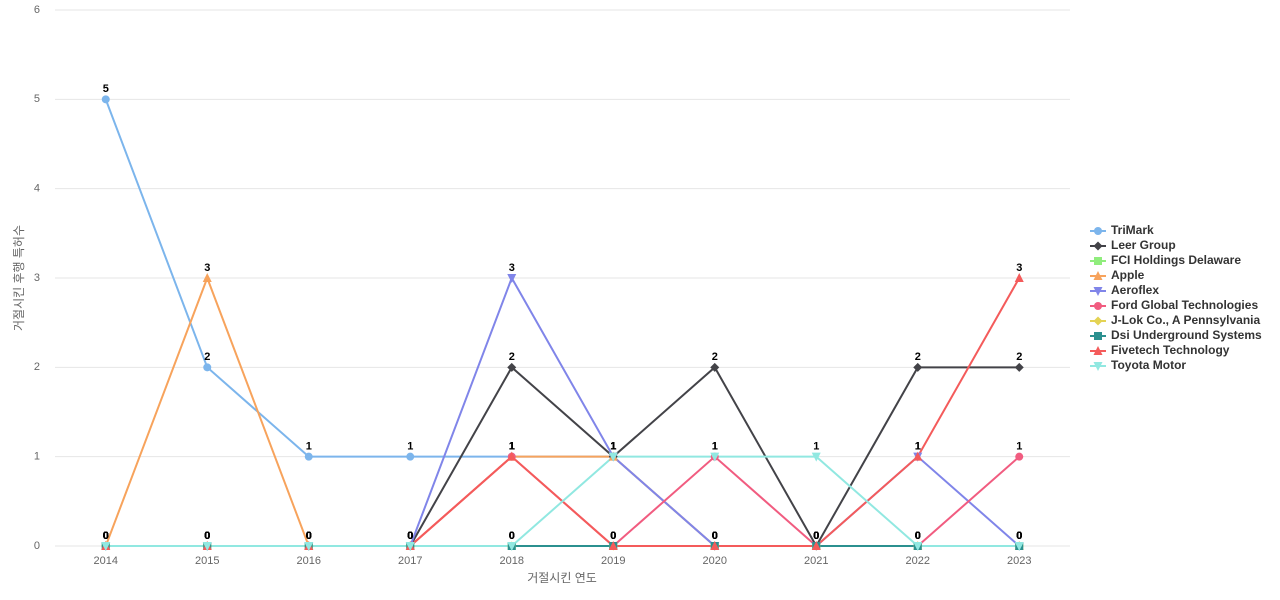 This screenshot has width=1280, height=600. What do you see at coordinates (1132, 230) in the screenshot?
I see `legend-label: TriMark` at bounding box center [1132, 230].